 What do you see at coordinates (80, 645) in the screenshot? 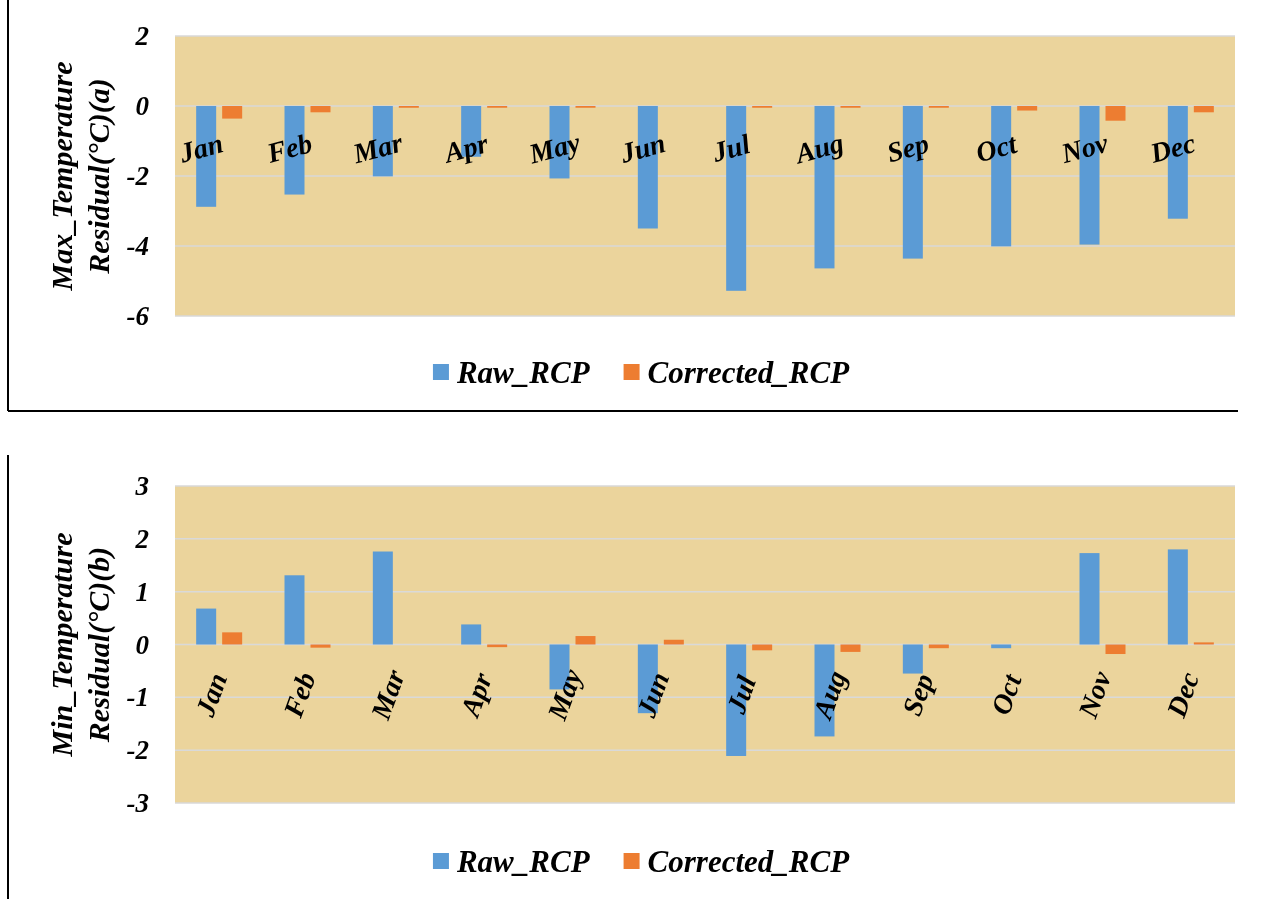
I see `y-axis-title: Min_Temperature Residual(°C)(b)` at bounding box center [80, 645].